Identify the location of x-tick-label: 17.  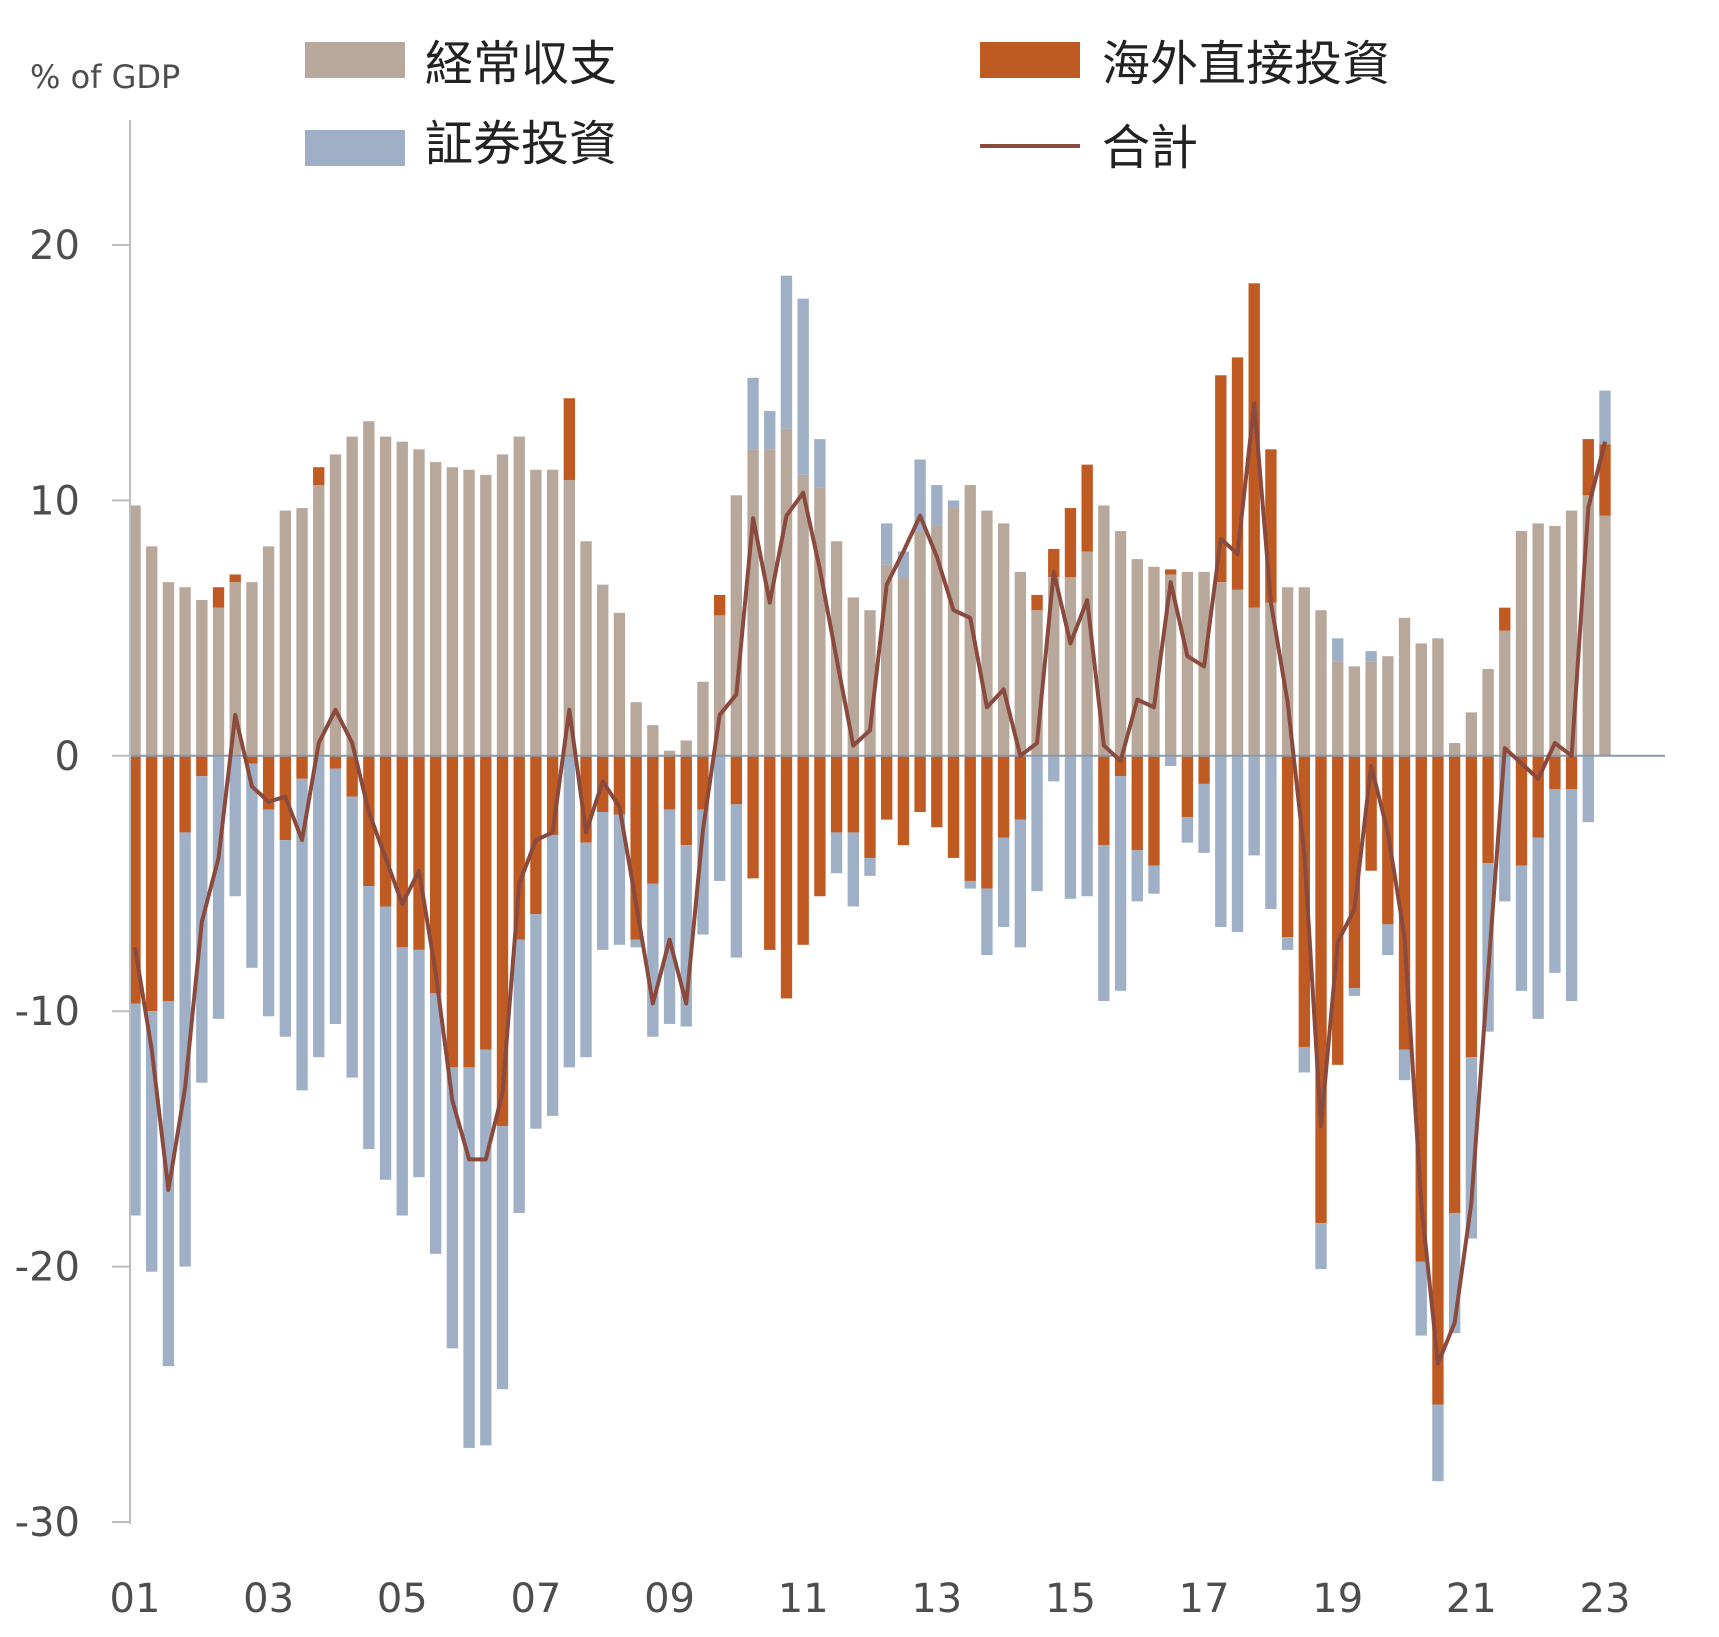
(1204, 1599).